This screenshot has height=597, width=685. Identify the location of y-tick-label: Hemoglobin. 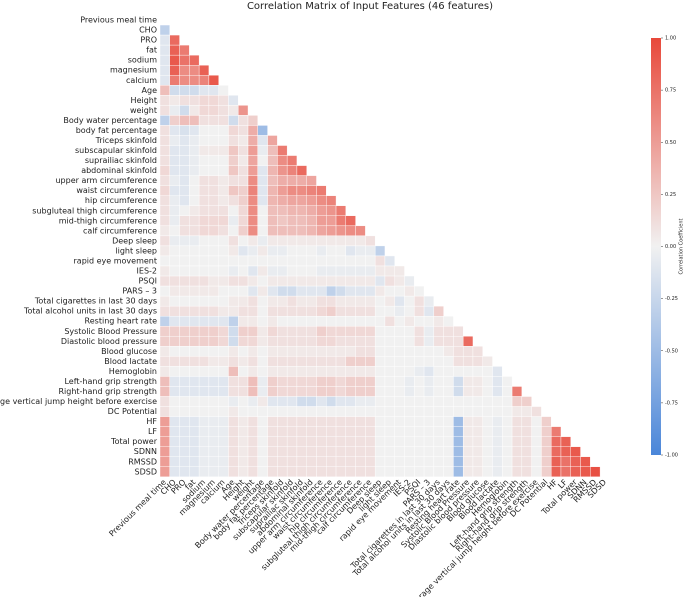
(133, 371).